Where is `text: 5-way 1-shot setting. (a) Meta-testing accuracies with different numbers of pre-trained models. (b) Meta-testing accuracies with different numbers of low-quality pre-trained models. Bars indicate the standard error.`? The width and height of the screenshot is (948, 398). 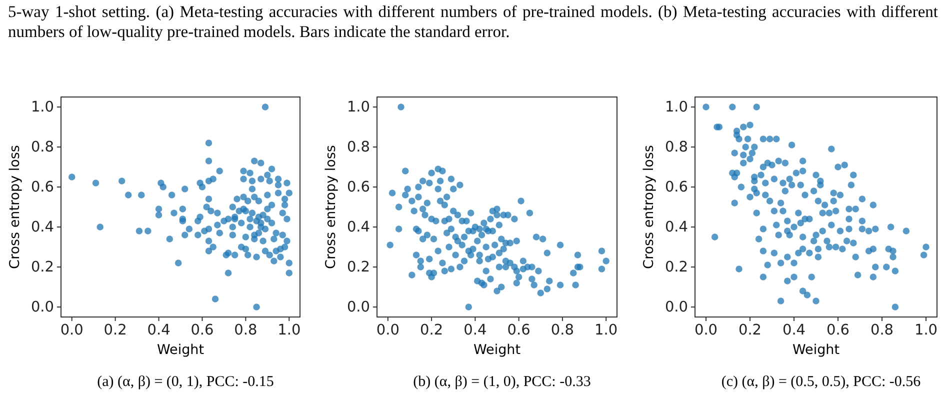 text: 5-way 1-shot setting. (a) Meta-testing accuracies with different numbers of pre-trained models. (b) Meta-testing accuracies with different numbers of low-quality pre-trained models. Bars indicate the standard error. is located at coordinates (473, 22).